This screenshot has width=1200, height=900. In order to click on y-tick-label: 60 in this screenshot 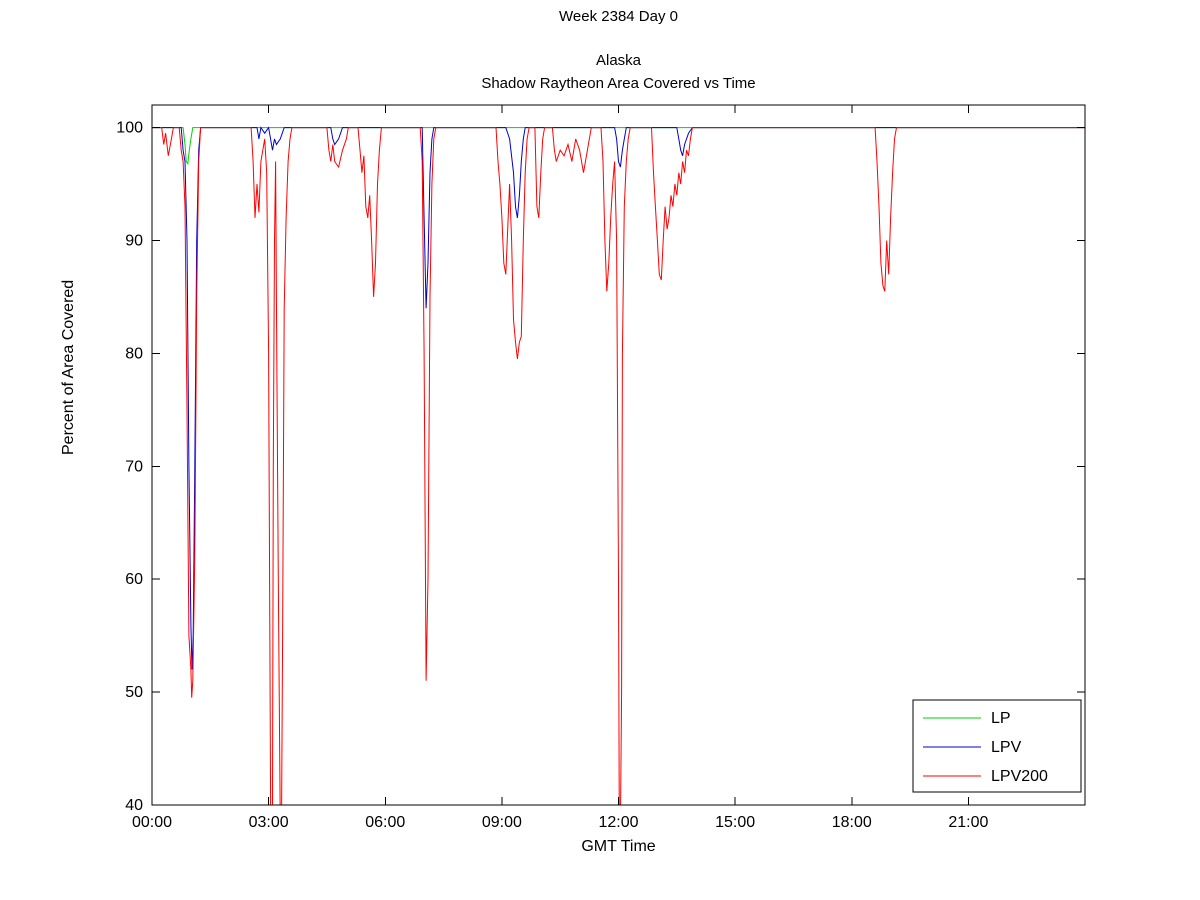, I will do `click(134, 579)`.